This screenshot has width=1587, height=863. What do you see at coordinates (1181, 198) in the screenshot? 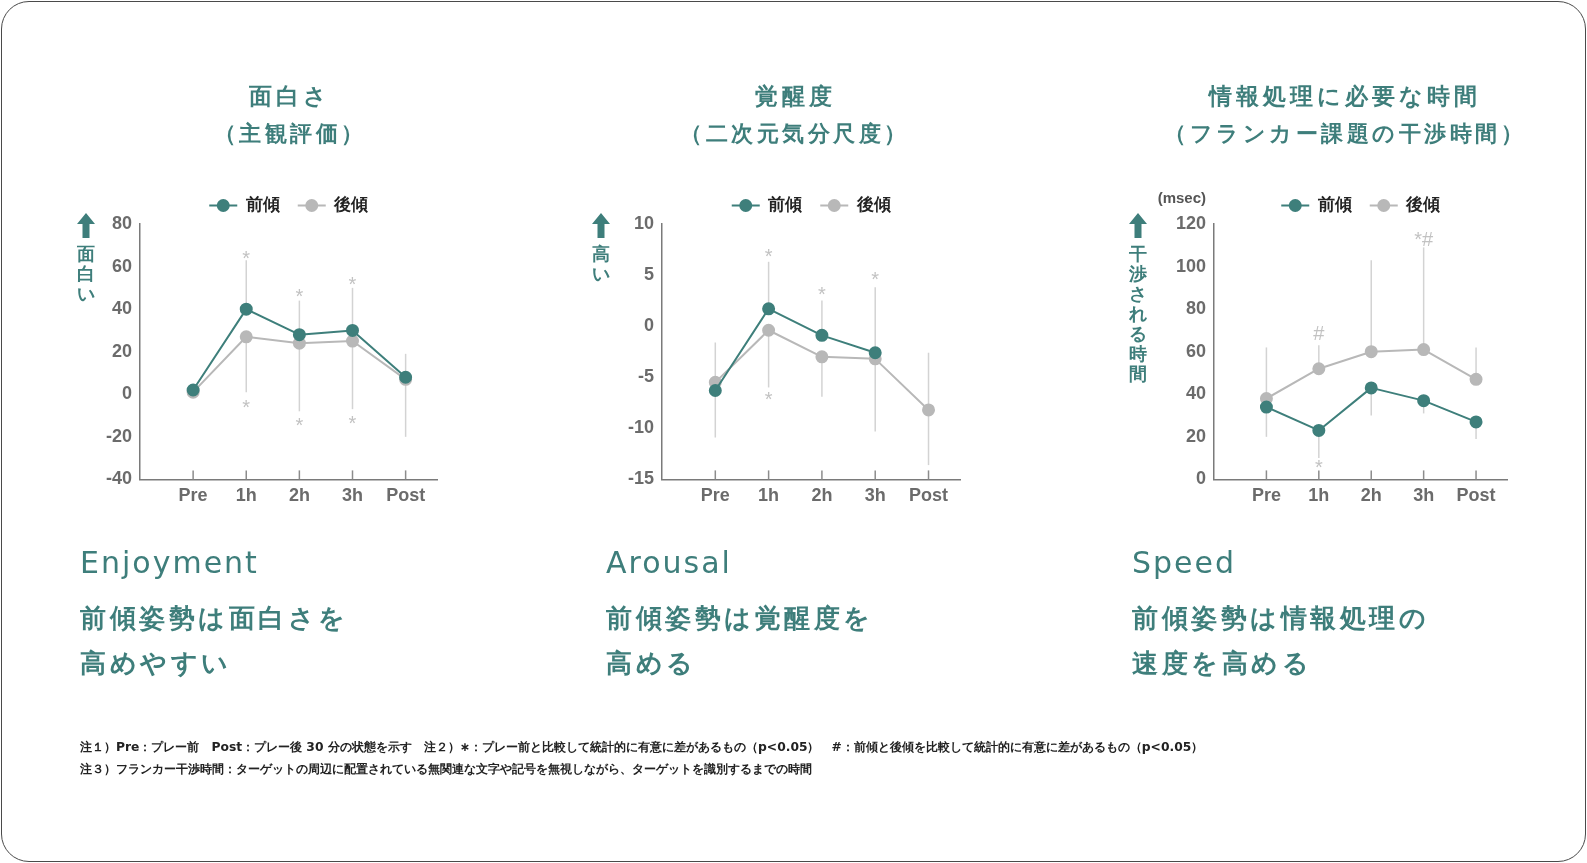
I see `text: (msec)` at bounding box center [1181, 198].